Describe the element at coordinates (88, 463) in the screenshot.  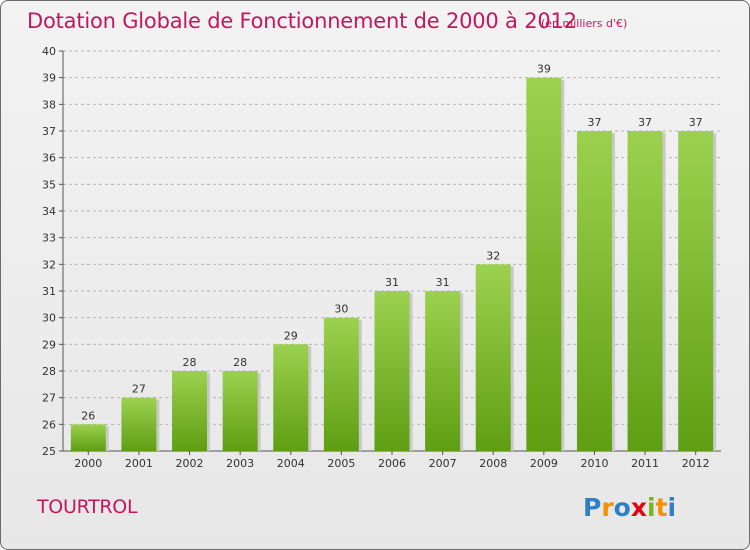
I see `x-tick-label: 2000` at that location.